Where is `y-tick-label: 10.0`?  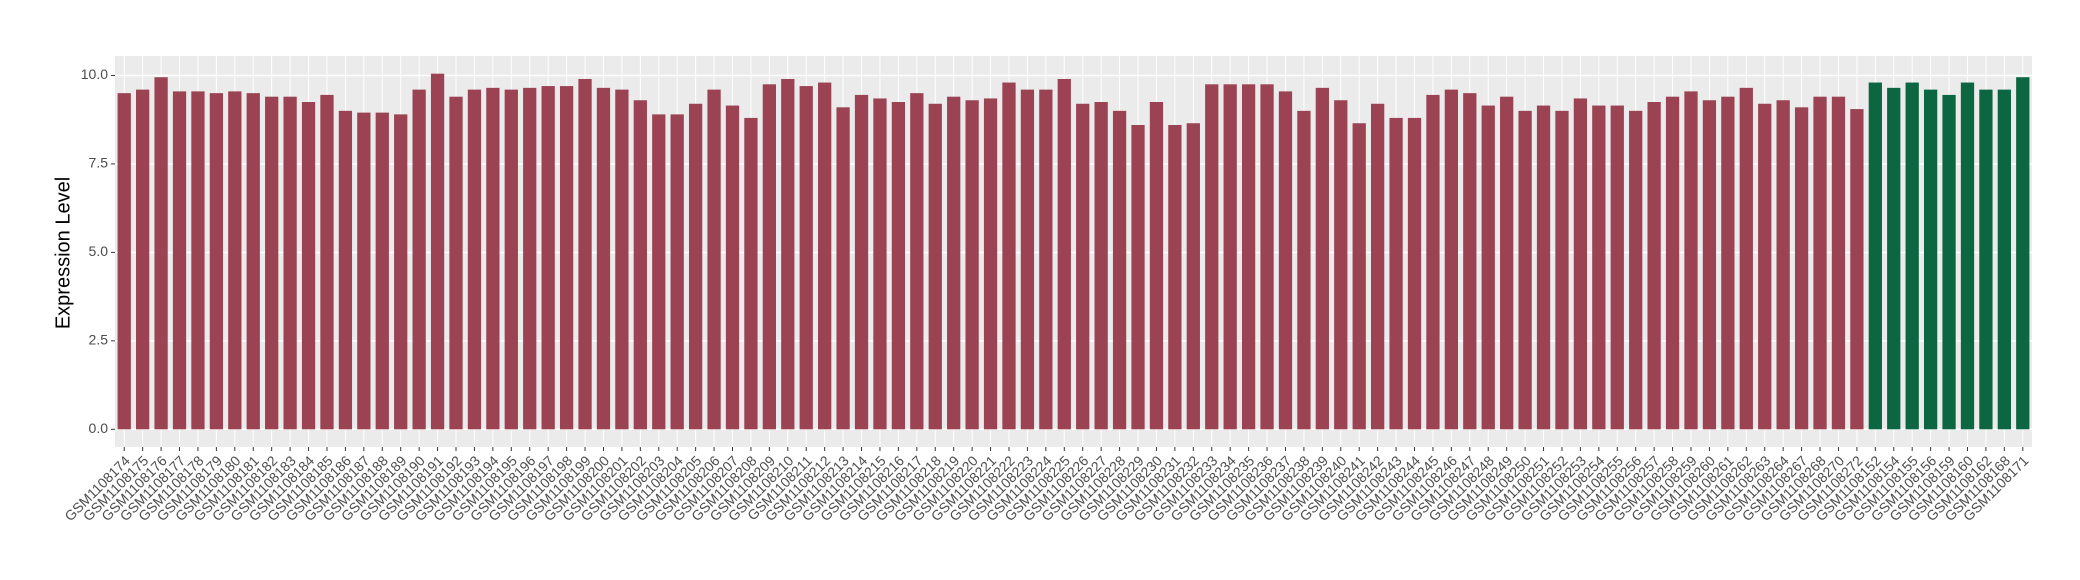 y-tick-label: 10.0 is located at coordinates (94, 74).